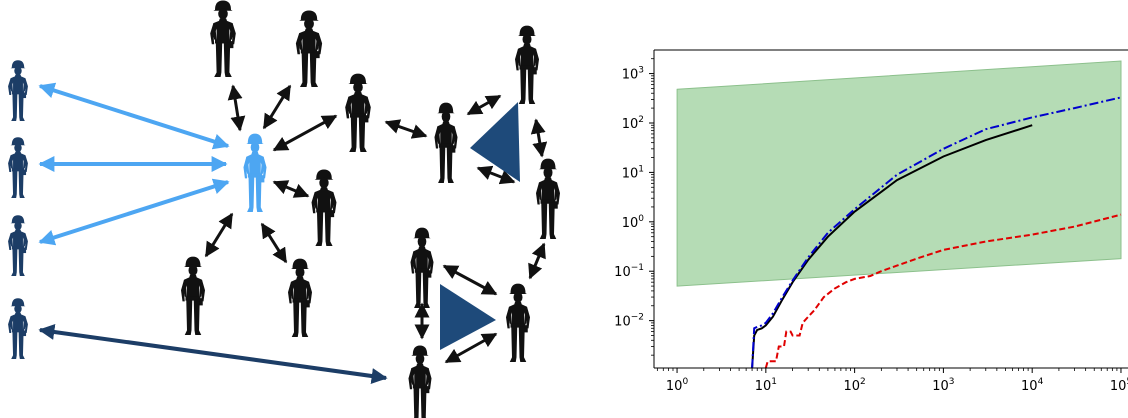 The width and height of the screenshot is (1128, 418). I want to click on series-line-solid, so click(892, 246).